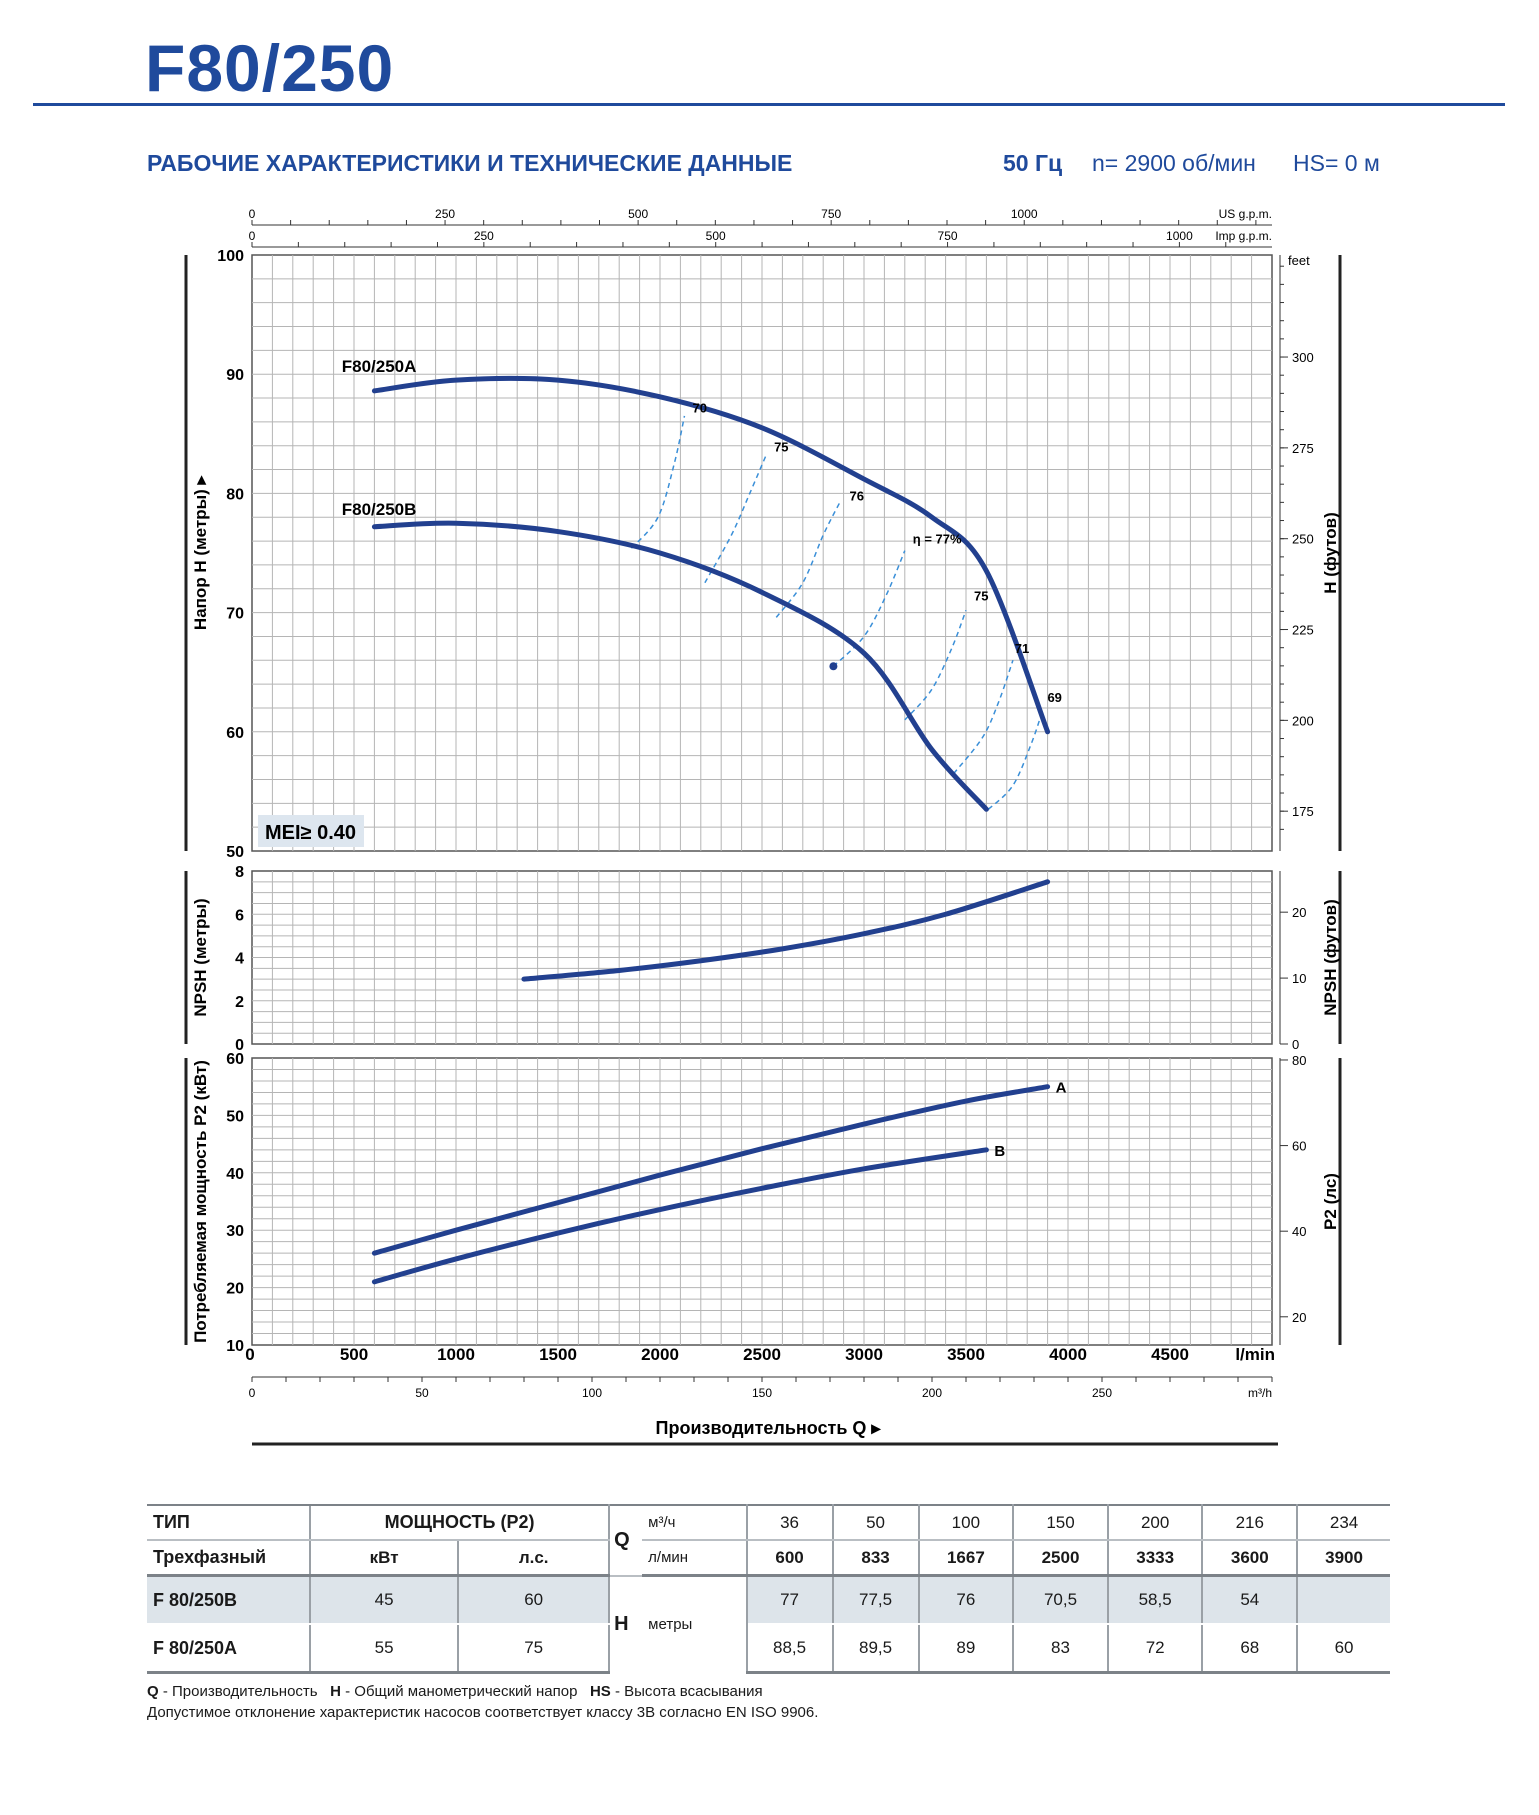  Describe the element at coordinates (200, 957) in the screenshot. I see `npsh-y-label: NPSH (метры)` at that location.